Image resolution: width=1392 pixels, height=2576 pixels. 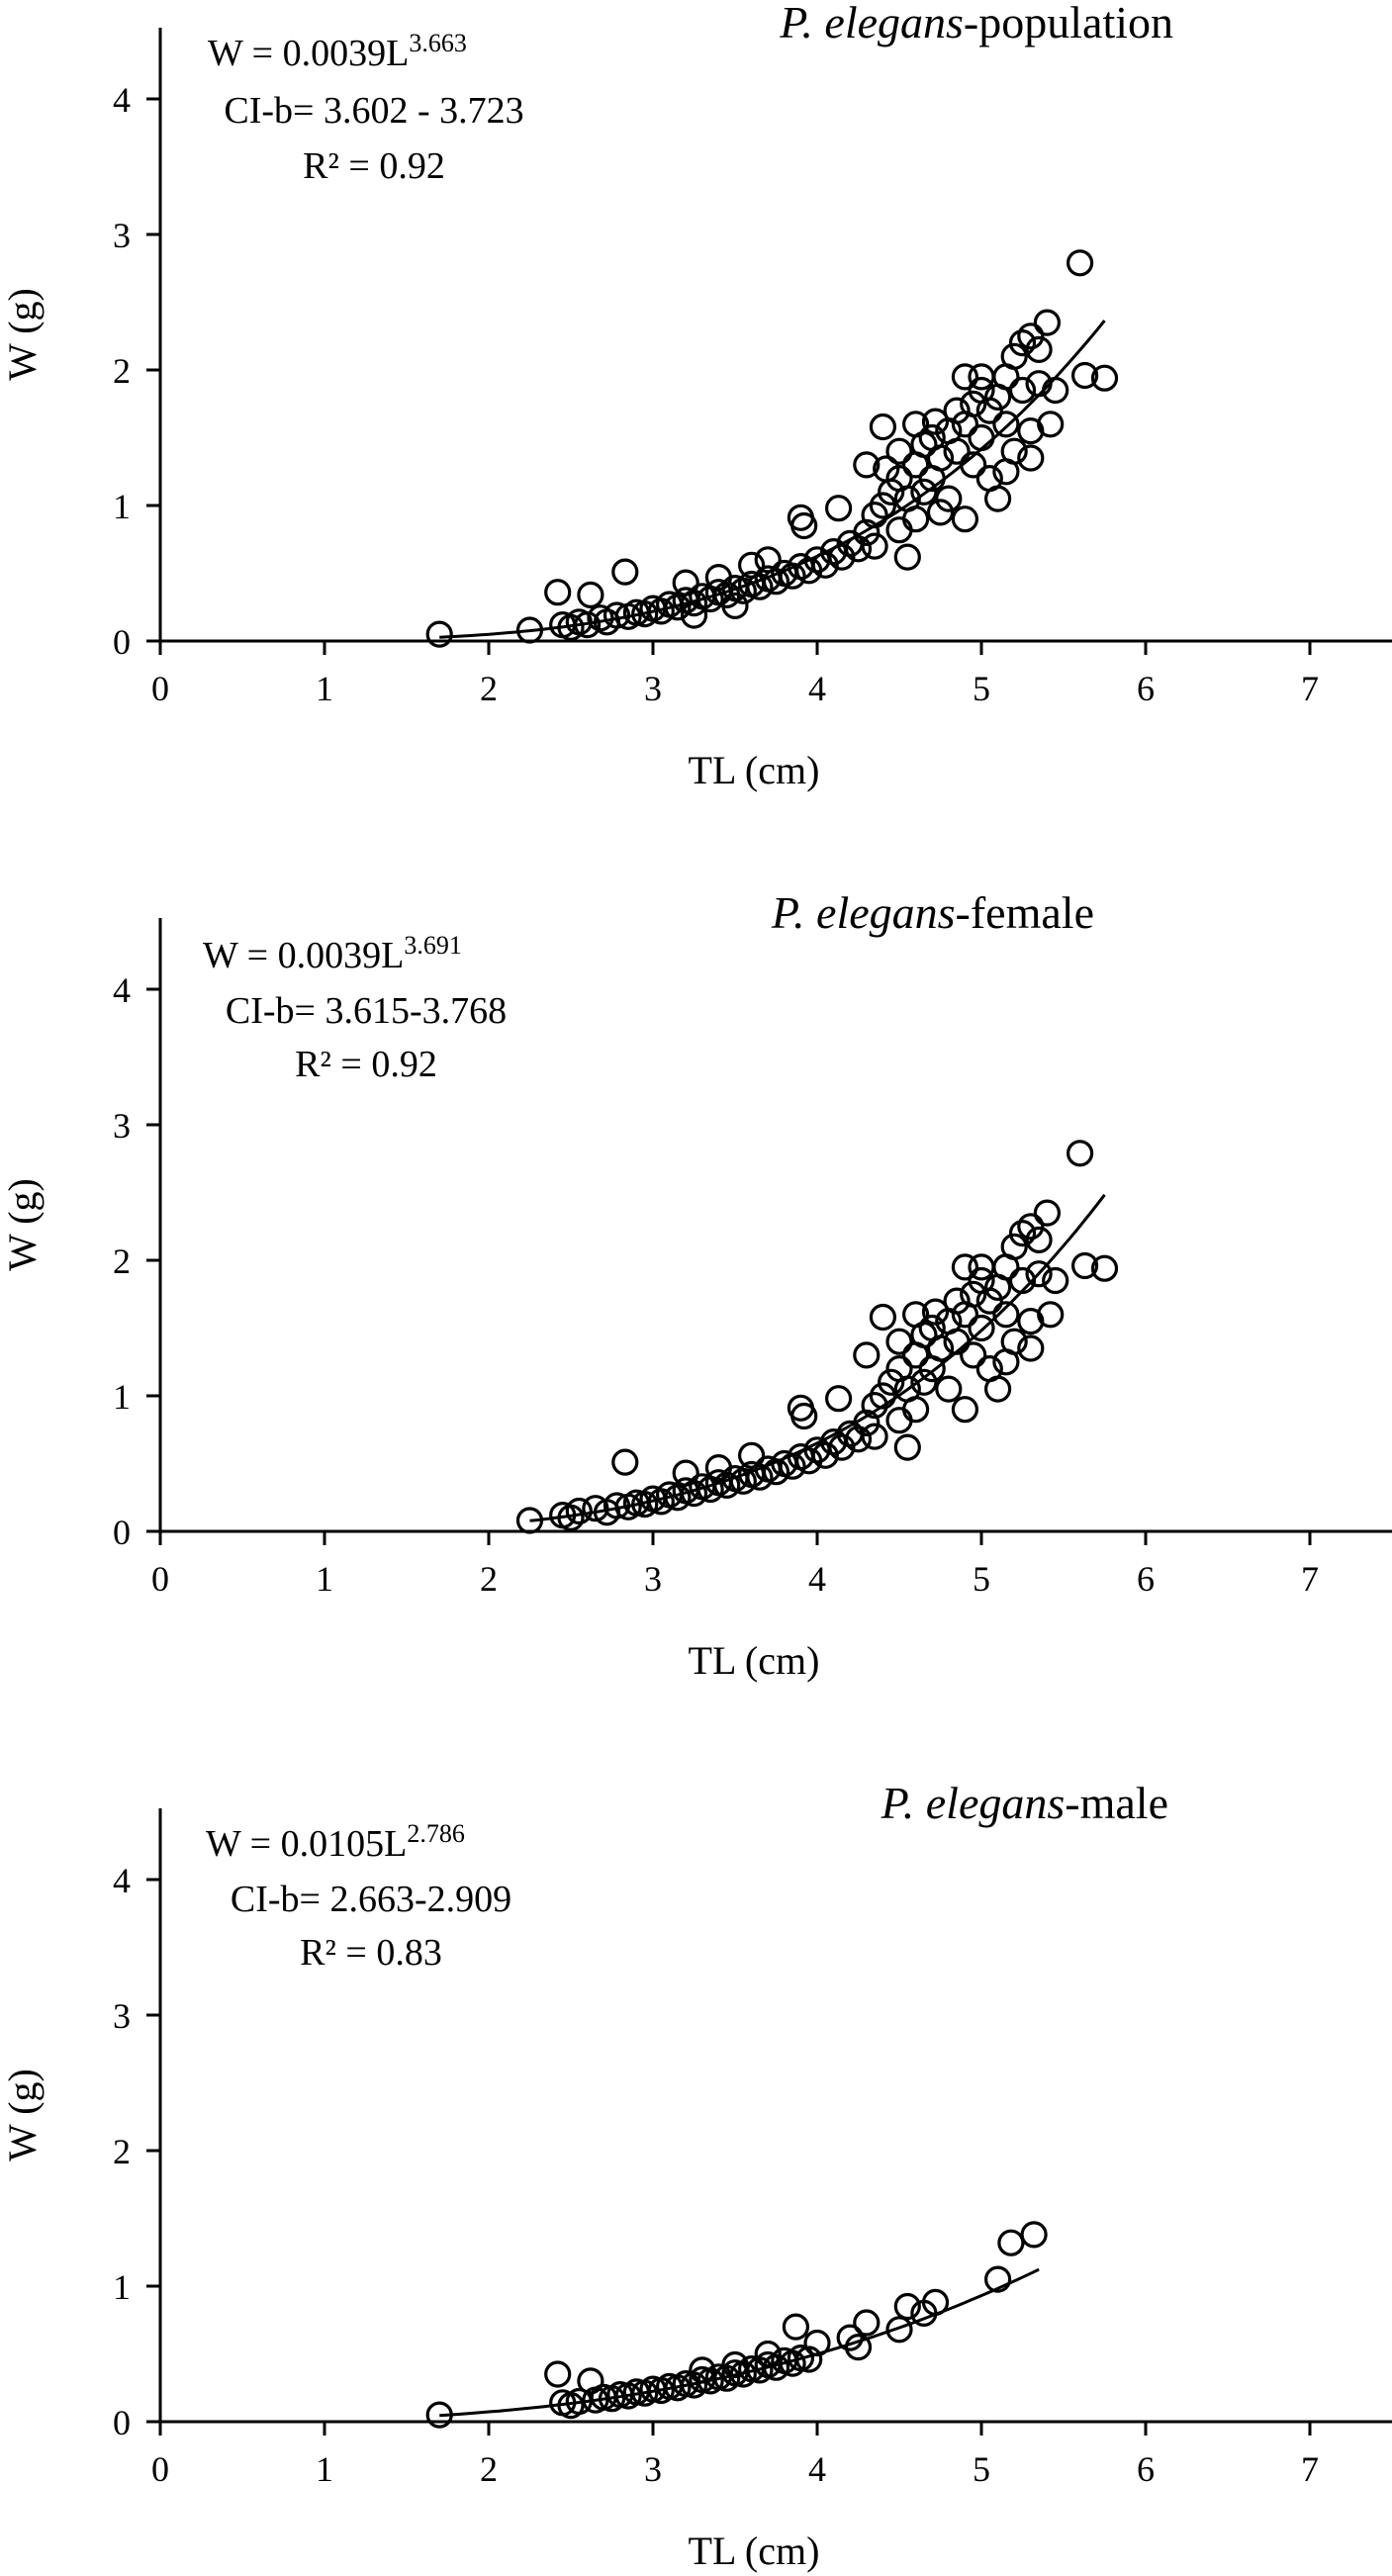 I want to click on x-tick-label: 5, so click(x=981, y=1579).